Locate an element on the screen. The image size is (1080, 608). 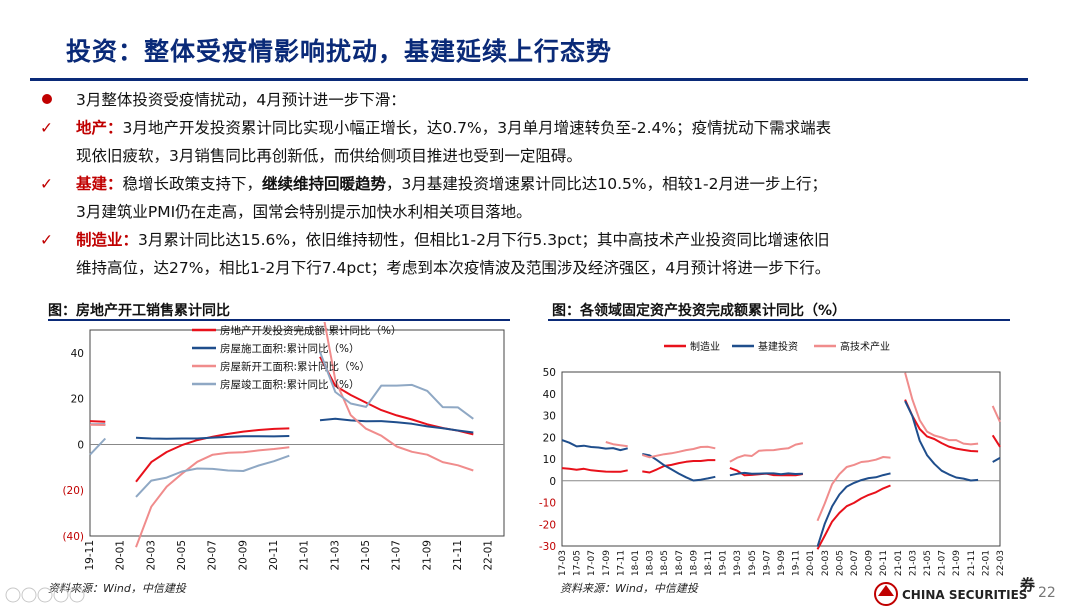
y-tick-label: 50 is located at coordinates (549, 373).